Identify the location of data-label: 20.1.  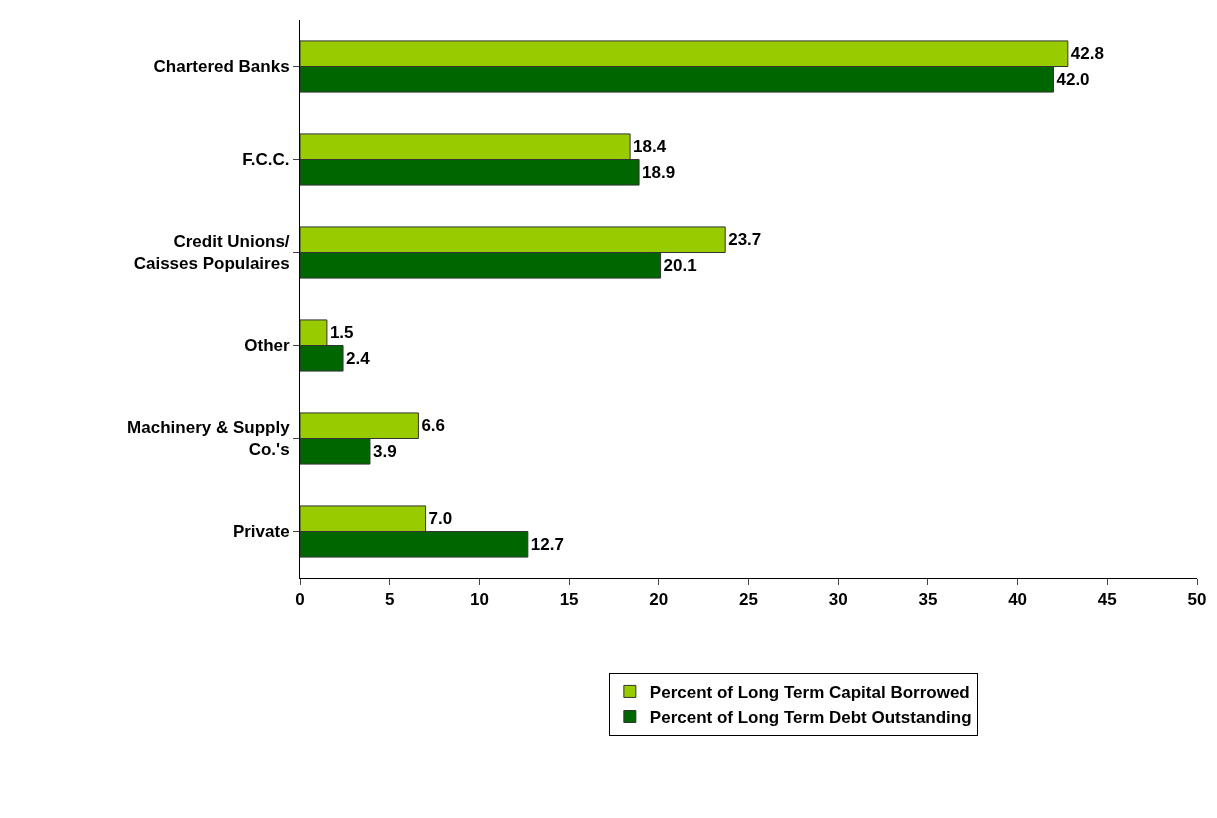
(680, 265).